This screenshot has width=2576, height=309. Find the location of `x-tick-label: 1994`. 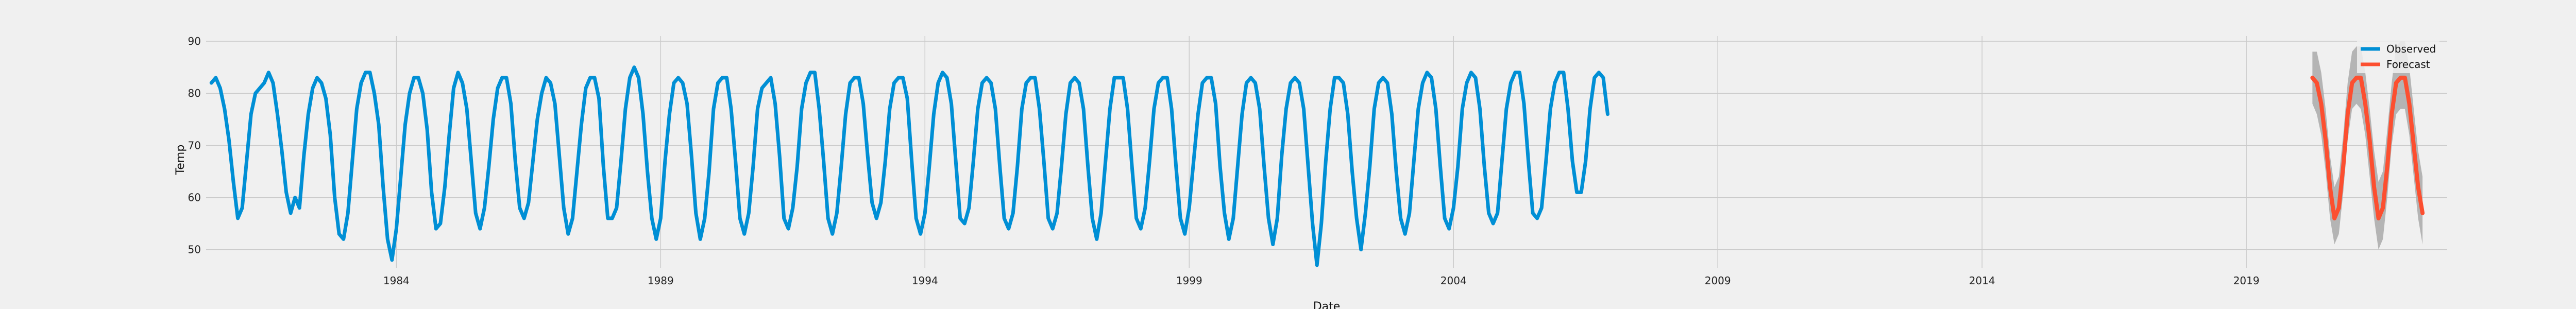

x-tick-label: 1994 is located at coordinates (925, 280).